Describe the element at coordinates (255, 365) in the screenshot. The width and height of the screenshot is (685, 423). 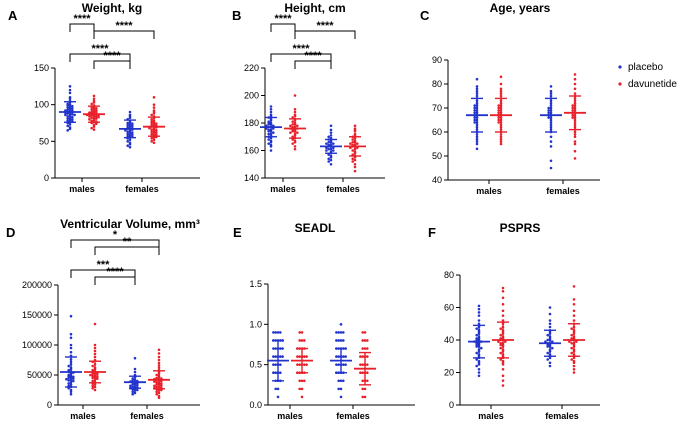
I see `y-tick-label: 0.5` at that location.